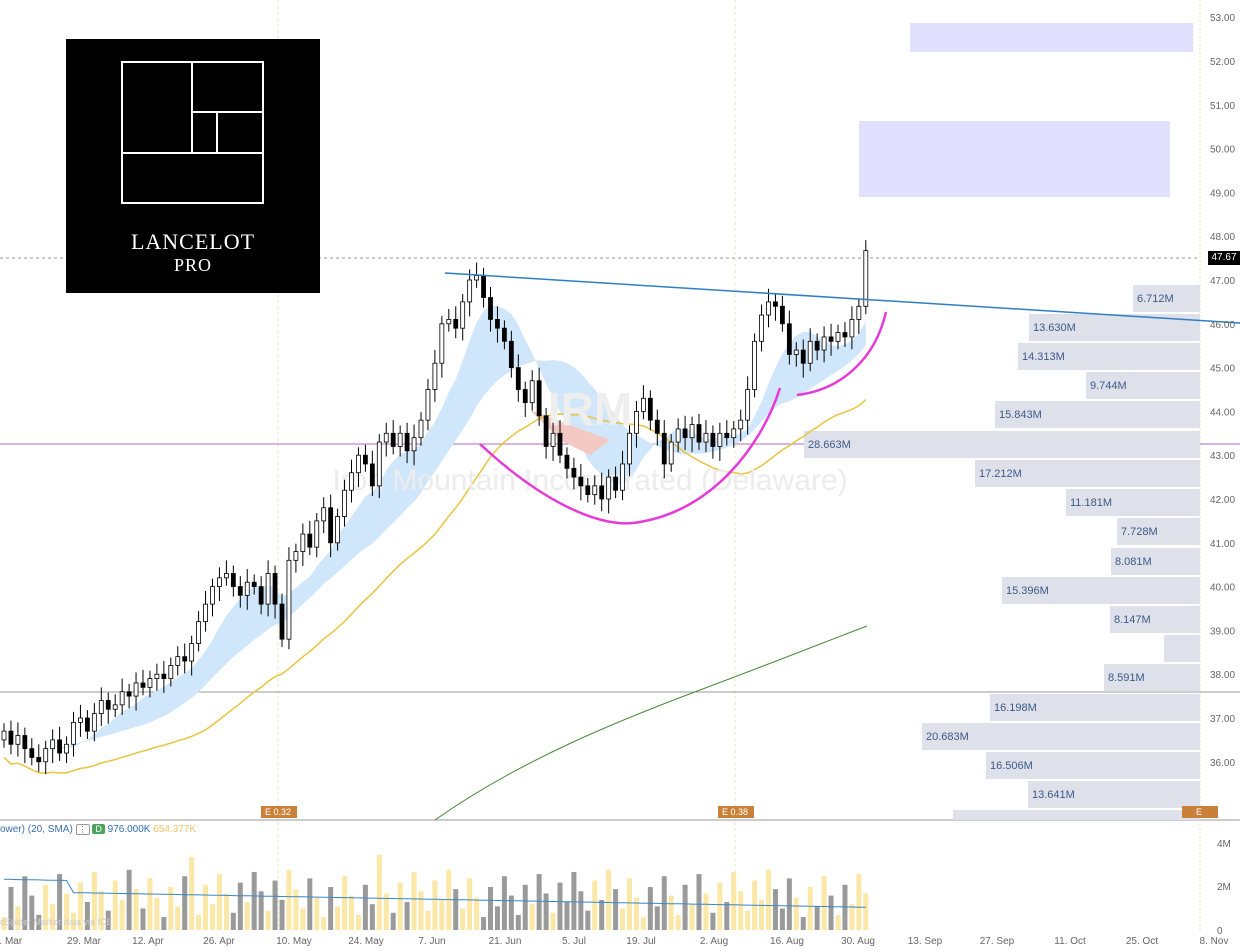 This screenshot has width=1240, height=951. I want to click on y-tick-label: 48.00, so click(1222, 237).